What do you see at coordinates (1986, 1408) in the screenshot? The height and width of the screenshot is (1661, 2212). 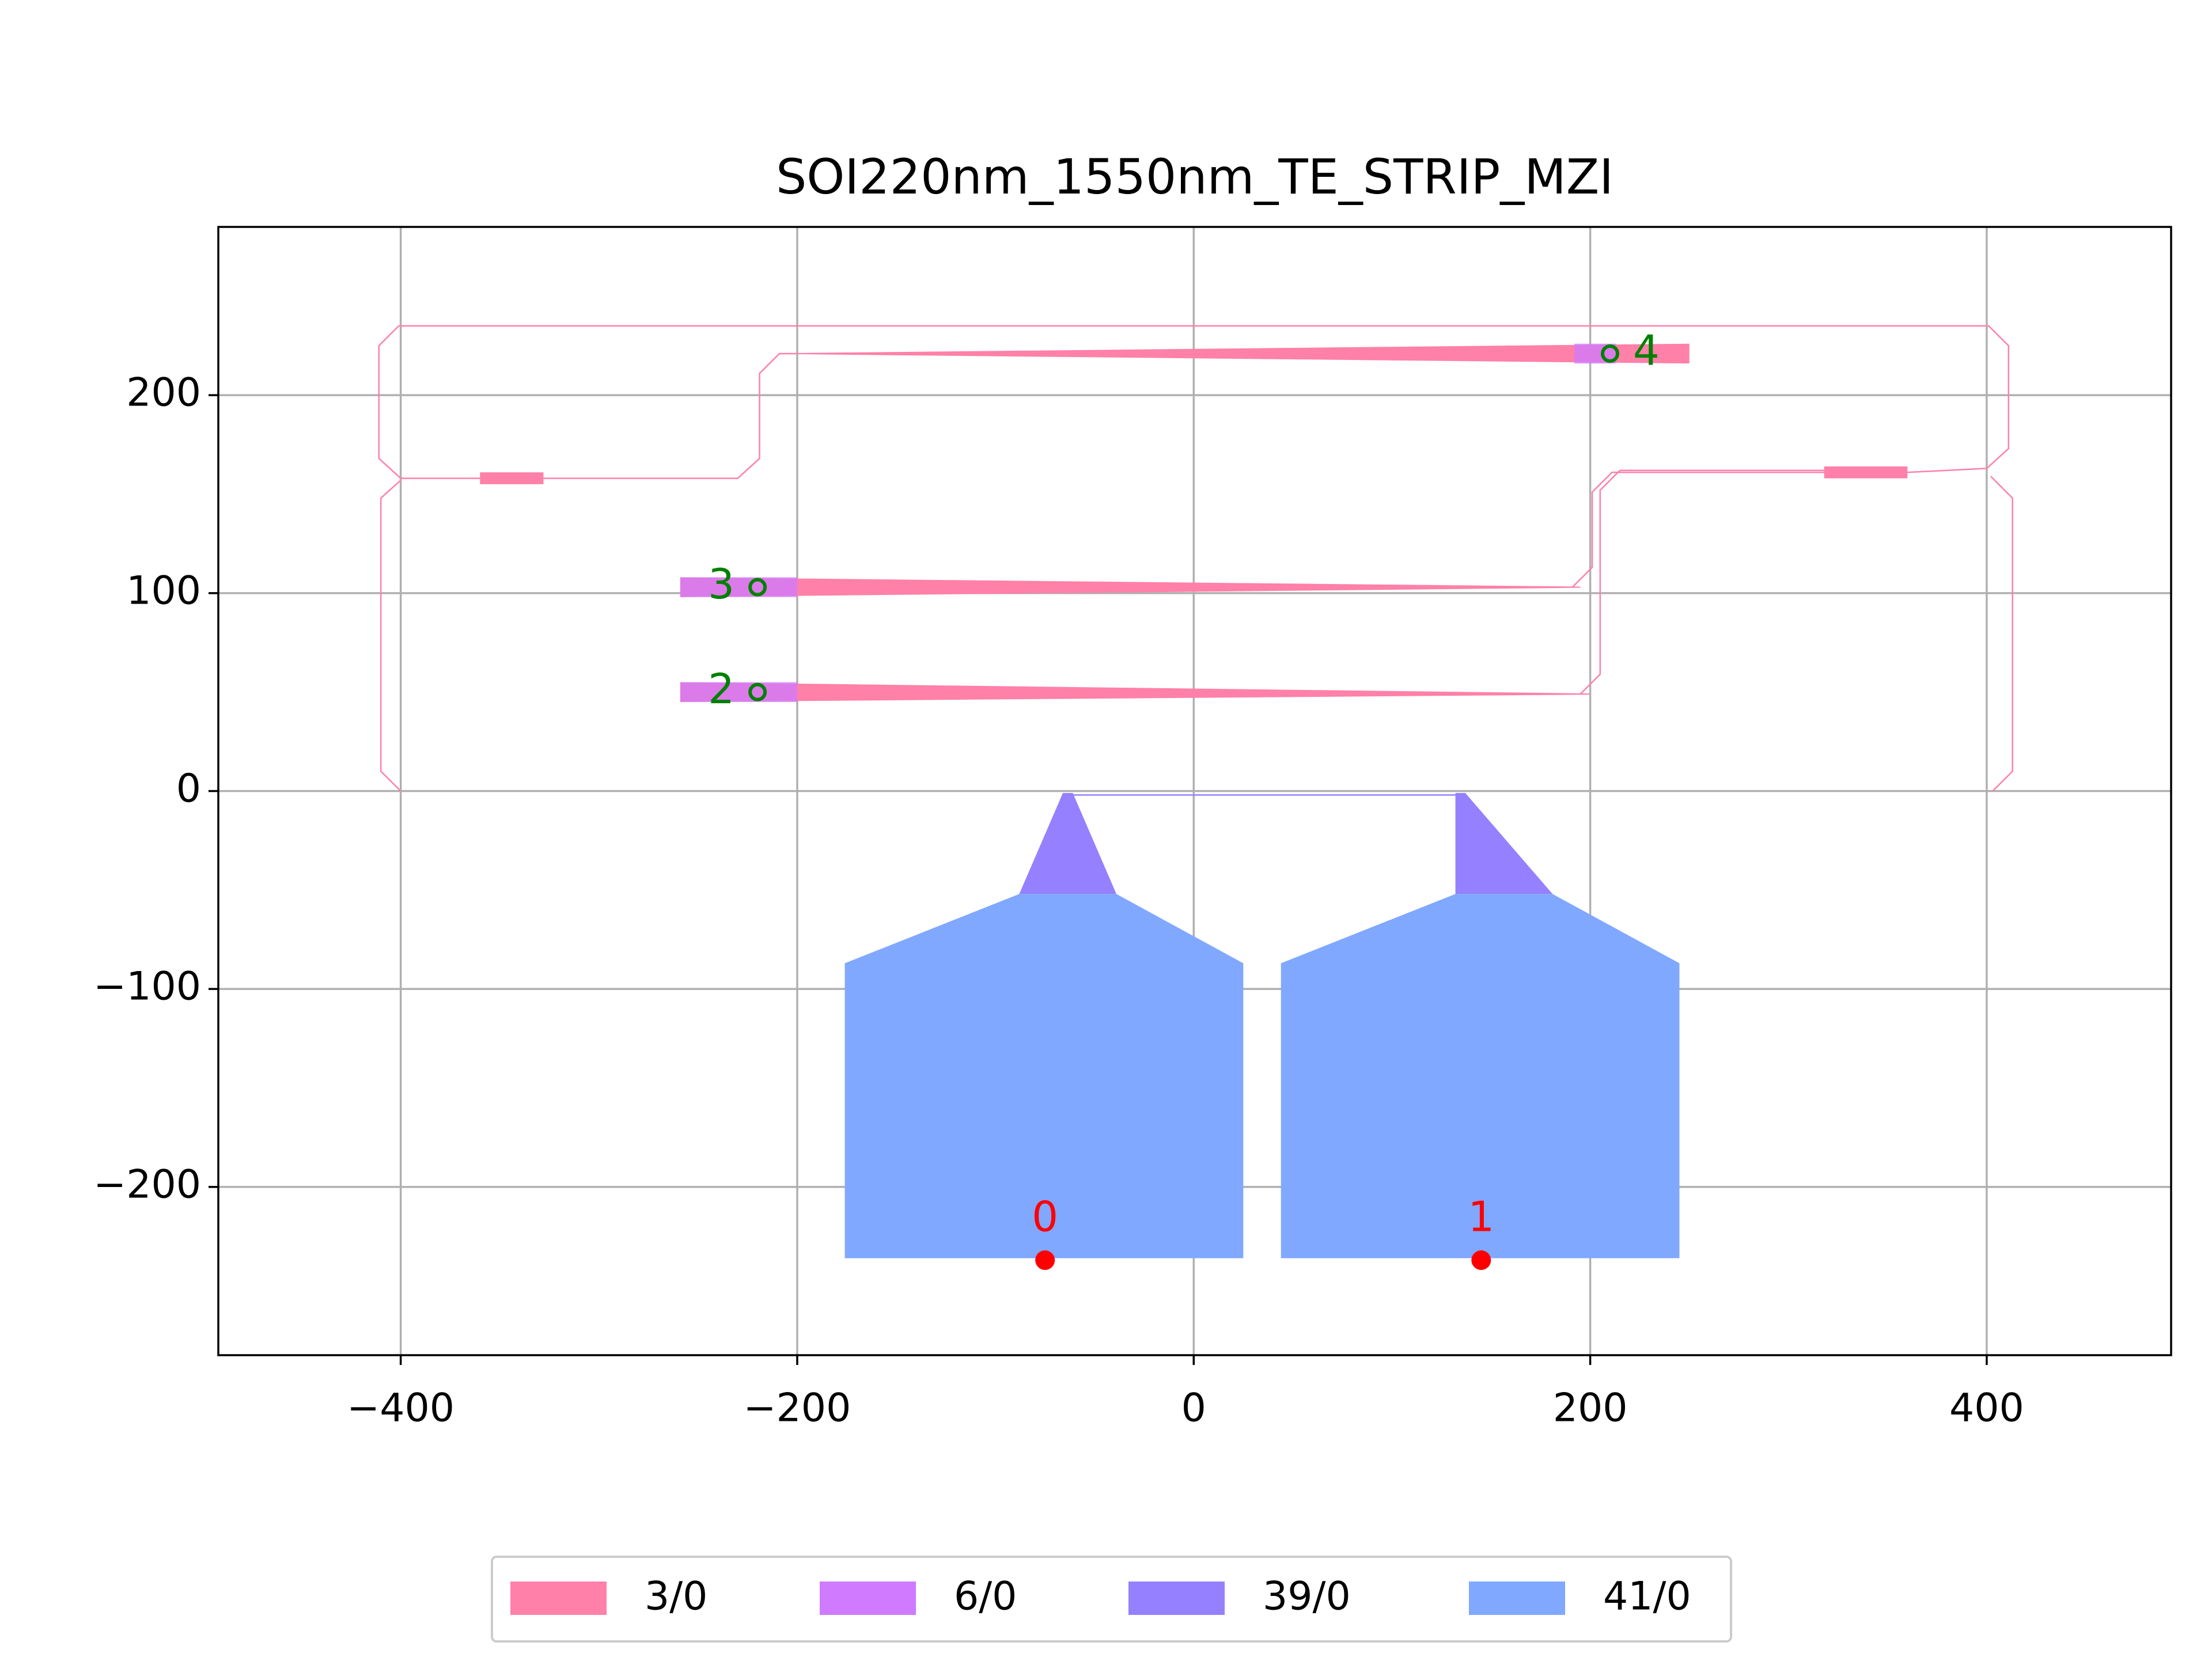 I see `x-tick-label: 400` at bounding box center [1986, 1408].